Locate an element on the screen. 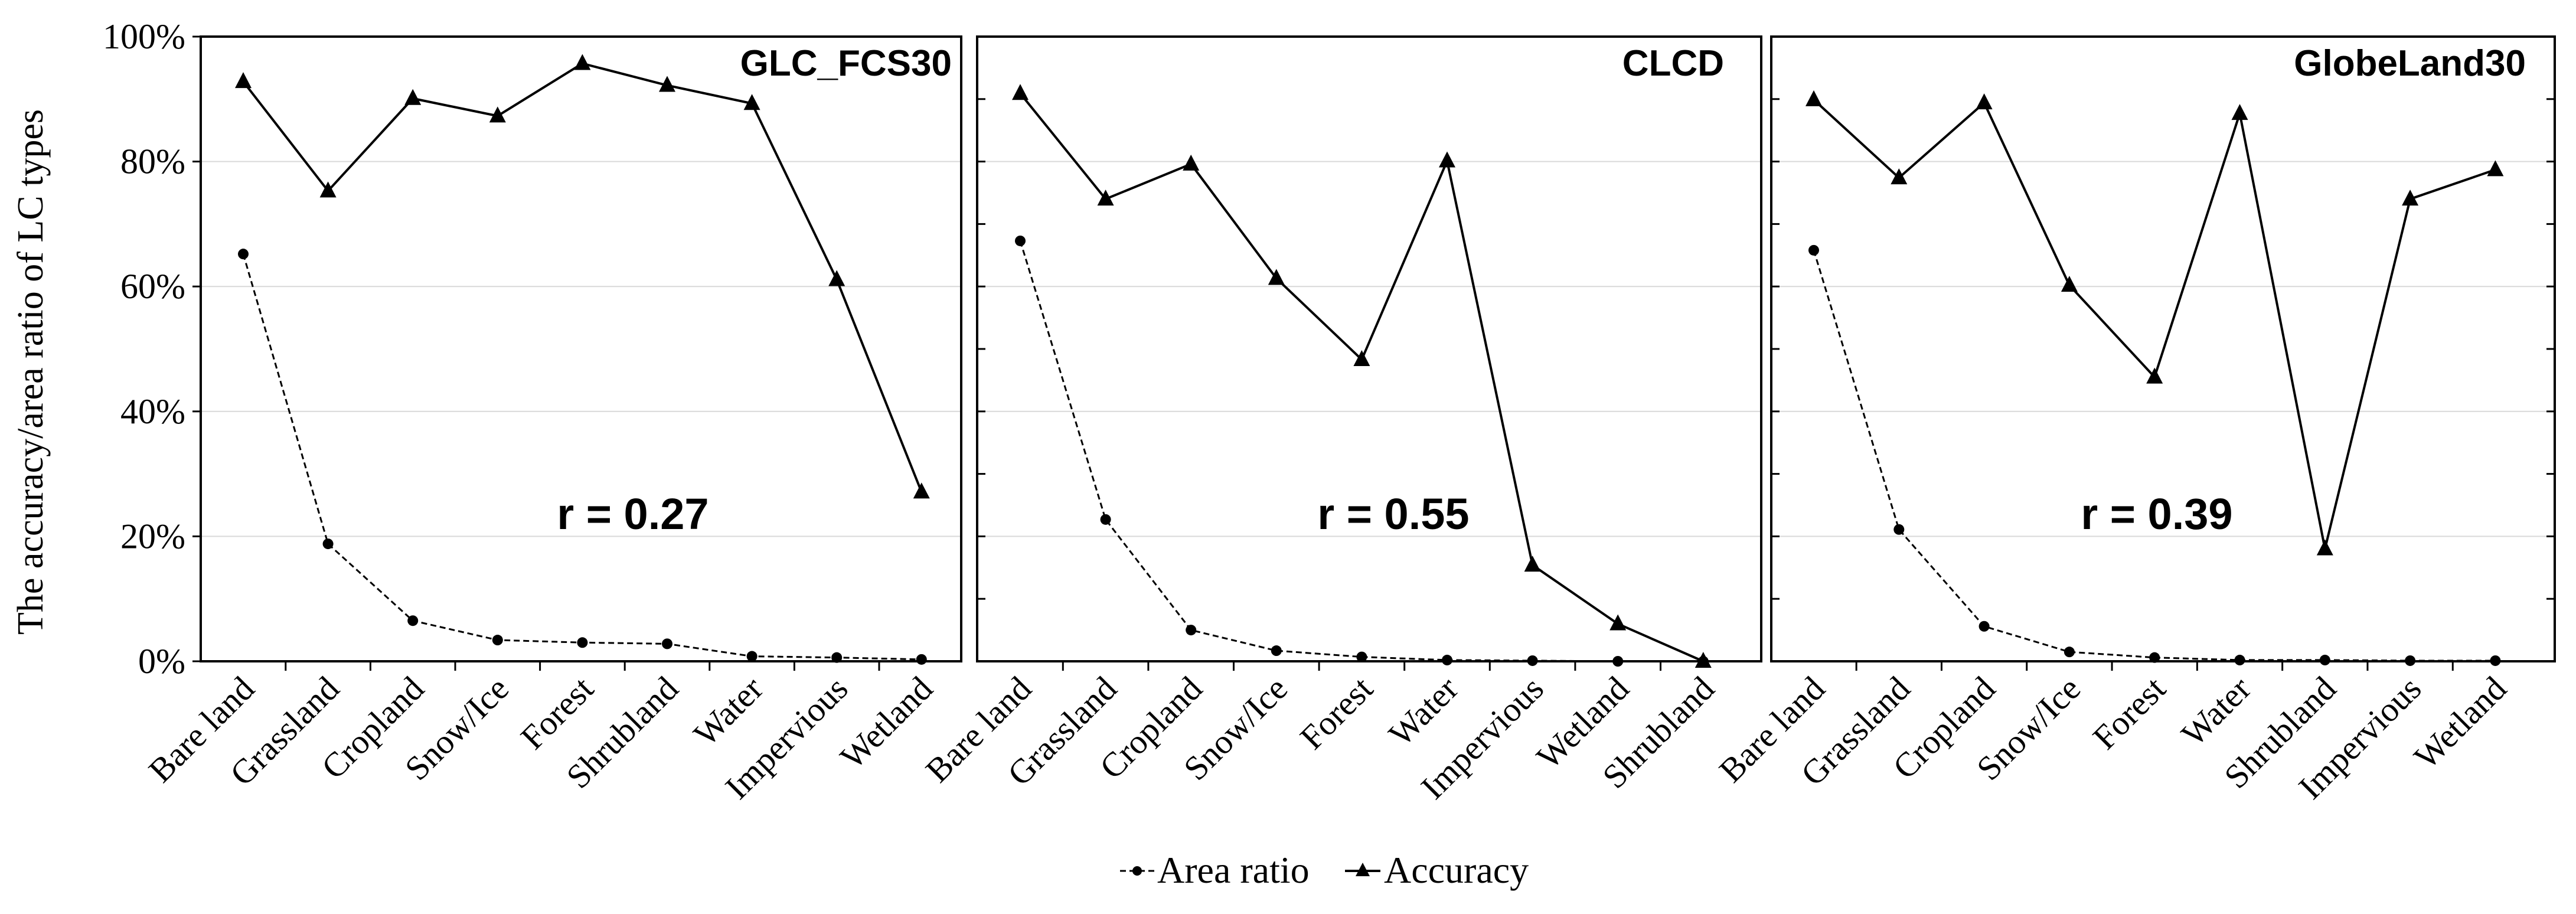  legend-area-ratio-marker-icon is located at coordinates (1137, 871).